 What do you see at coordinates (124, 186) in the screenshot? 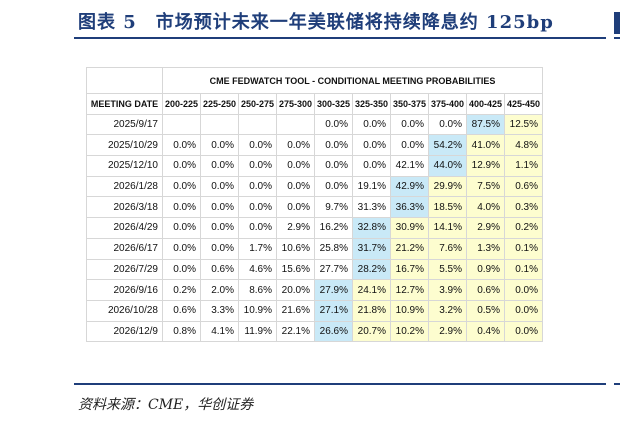
I see `meeting-date-cell: 2026/1/28` at bounding box center [124, 186].